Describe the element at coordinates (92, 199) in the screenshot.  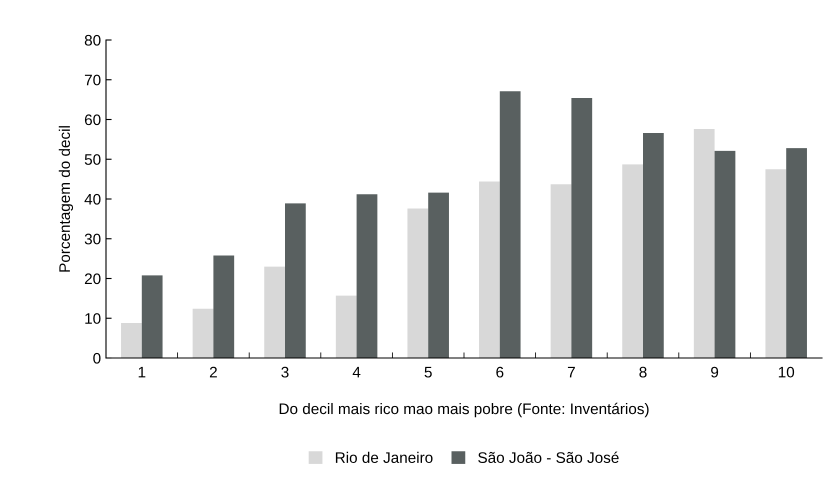
I see `y-tick-label: 40` at that location.